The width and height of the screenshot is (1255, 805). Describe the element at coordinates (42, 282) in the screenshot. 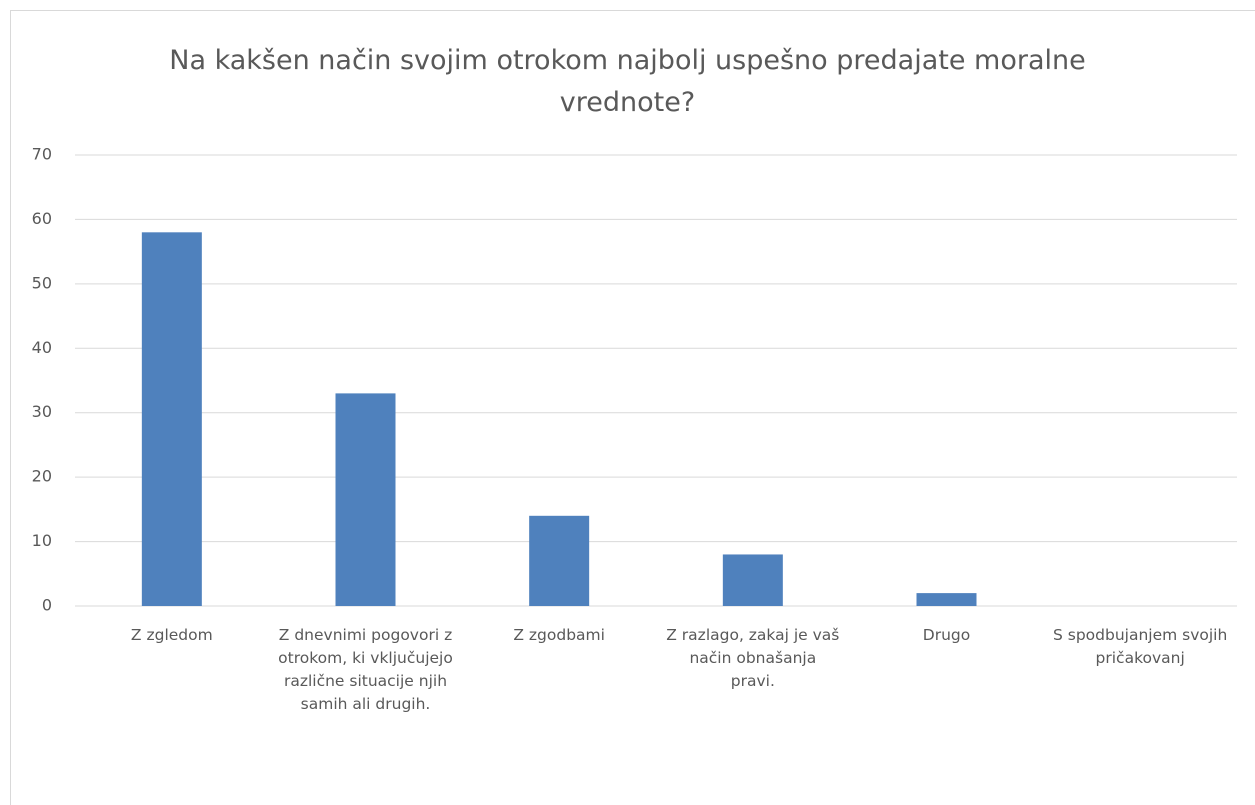

I see `y-tick-label: 50` at that location.